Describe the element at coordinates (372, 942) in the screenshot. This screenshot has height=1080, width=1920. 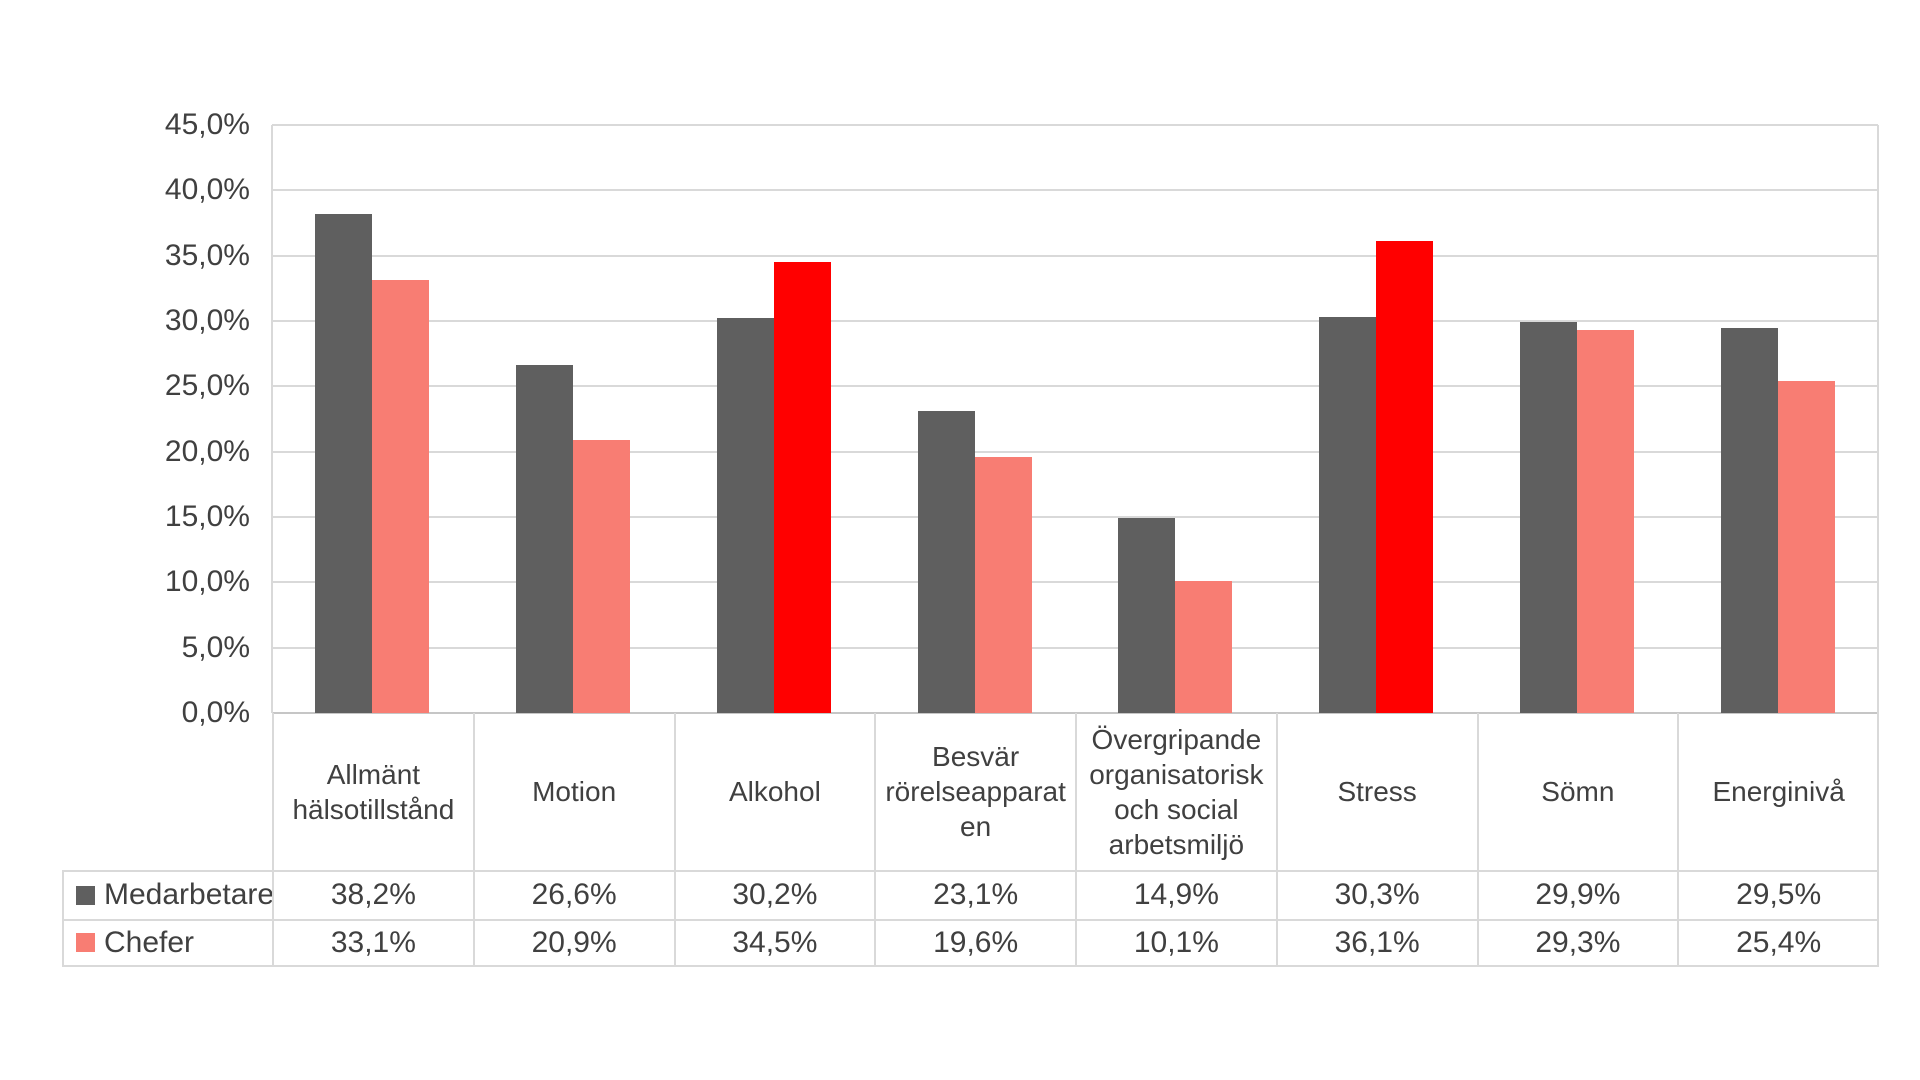
I see `table-value-chefer-0: 33,1%` at that location.